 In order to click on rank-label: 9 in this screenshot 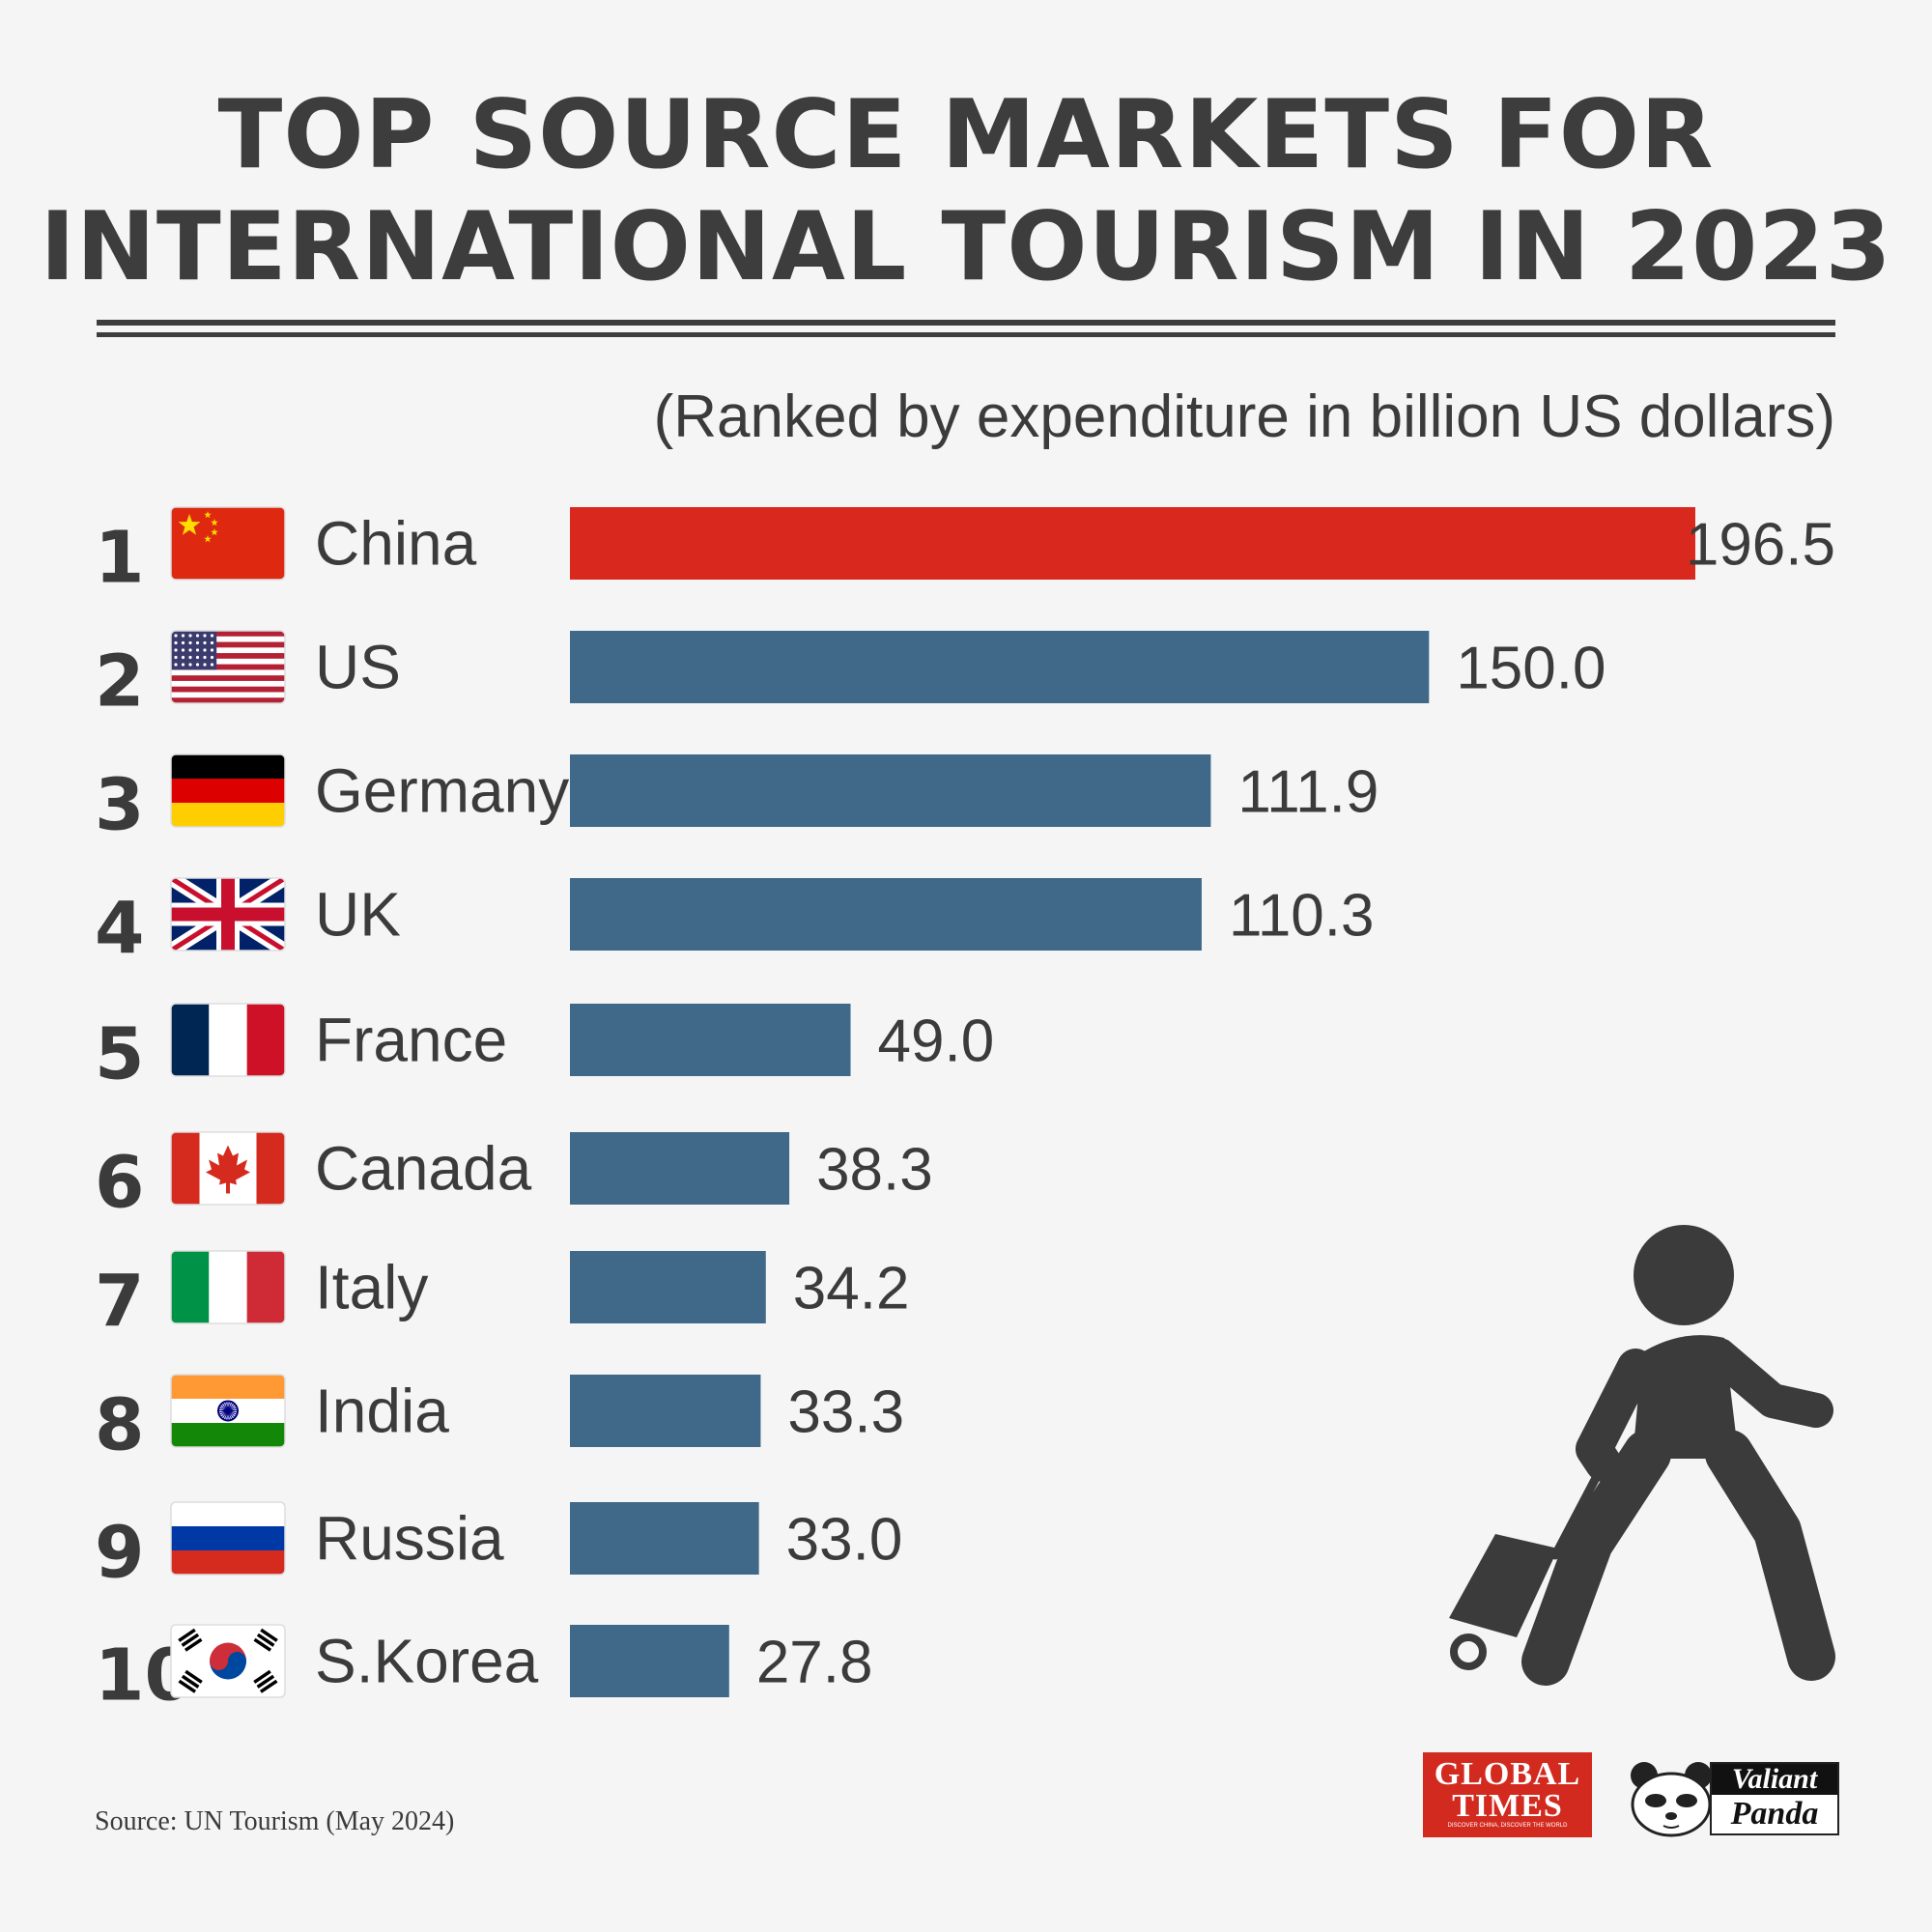, I will do `click(120, 1553)`.